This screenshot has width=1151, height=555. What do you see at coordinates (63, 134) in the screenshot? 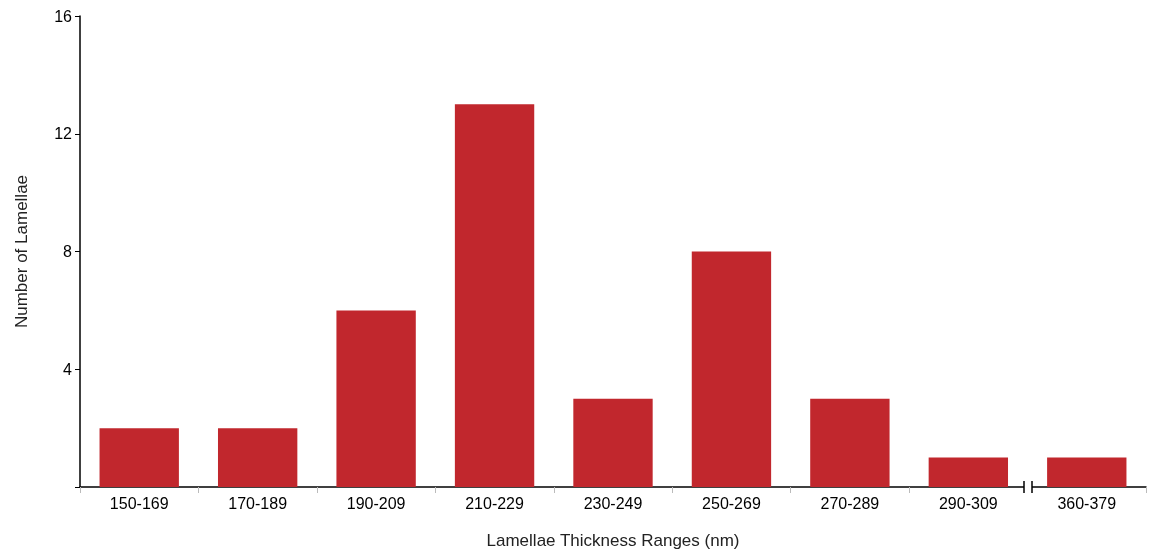
I see `y-tick-label: 12` at bounding box center [63, 134].